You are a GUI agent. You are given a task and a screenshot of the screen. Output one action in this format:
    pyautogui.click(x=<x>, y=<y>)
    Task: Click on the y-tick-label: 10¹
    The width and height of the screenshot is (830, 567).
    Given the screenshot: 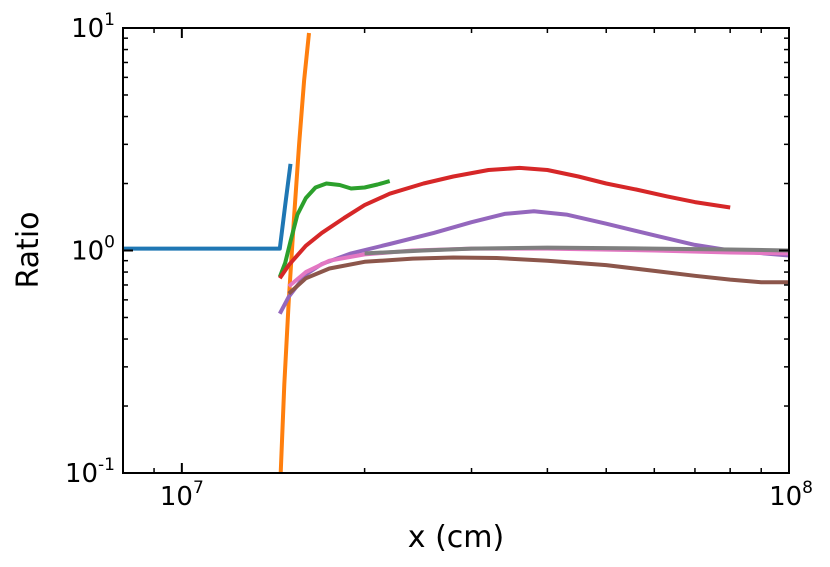 What is the action you would take?
    pyautogui.click(x=93, y=27)
    